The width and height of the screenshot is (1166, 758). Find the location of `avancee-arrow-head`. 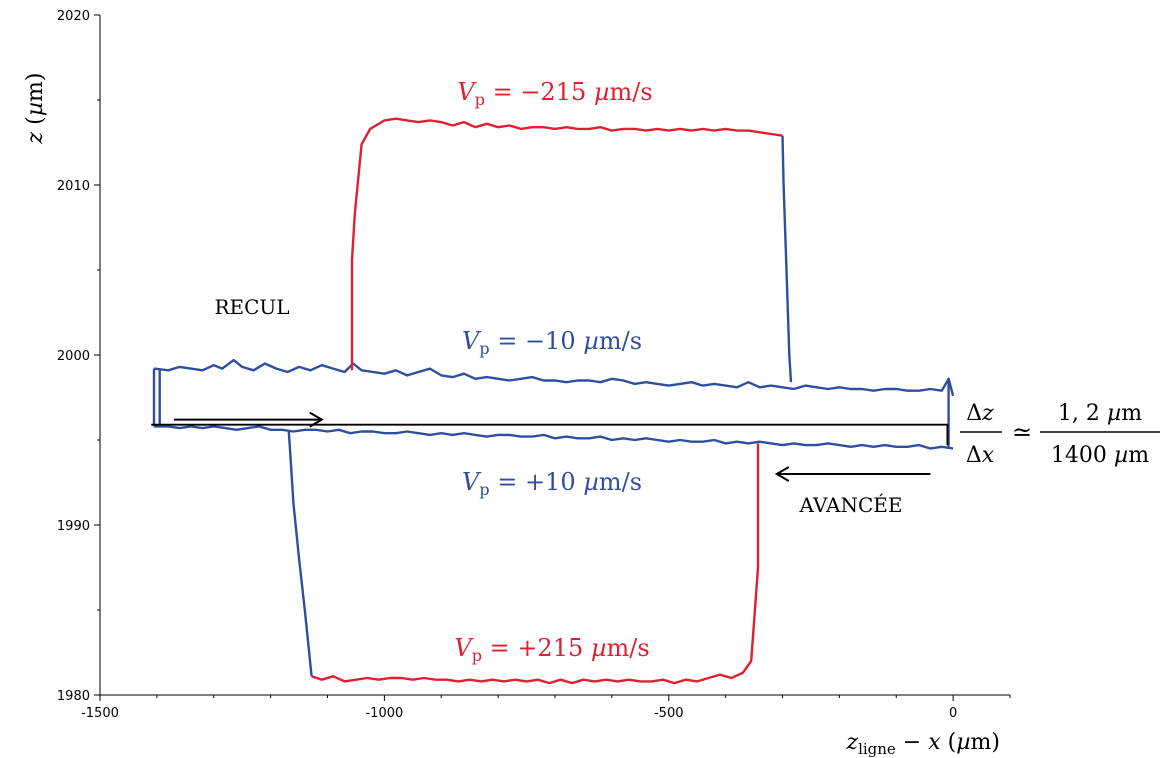

avancee-arrow-head is located at coordinates (782, 474).